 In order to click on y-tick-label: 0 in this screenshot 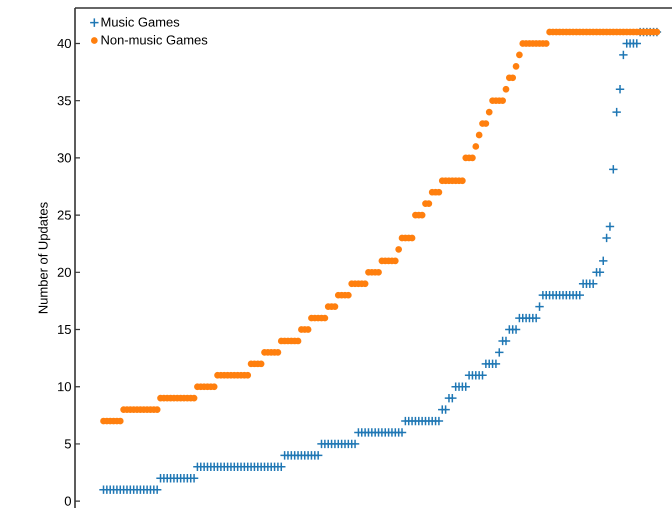, I will do `click(67, 501)`.